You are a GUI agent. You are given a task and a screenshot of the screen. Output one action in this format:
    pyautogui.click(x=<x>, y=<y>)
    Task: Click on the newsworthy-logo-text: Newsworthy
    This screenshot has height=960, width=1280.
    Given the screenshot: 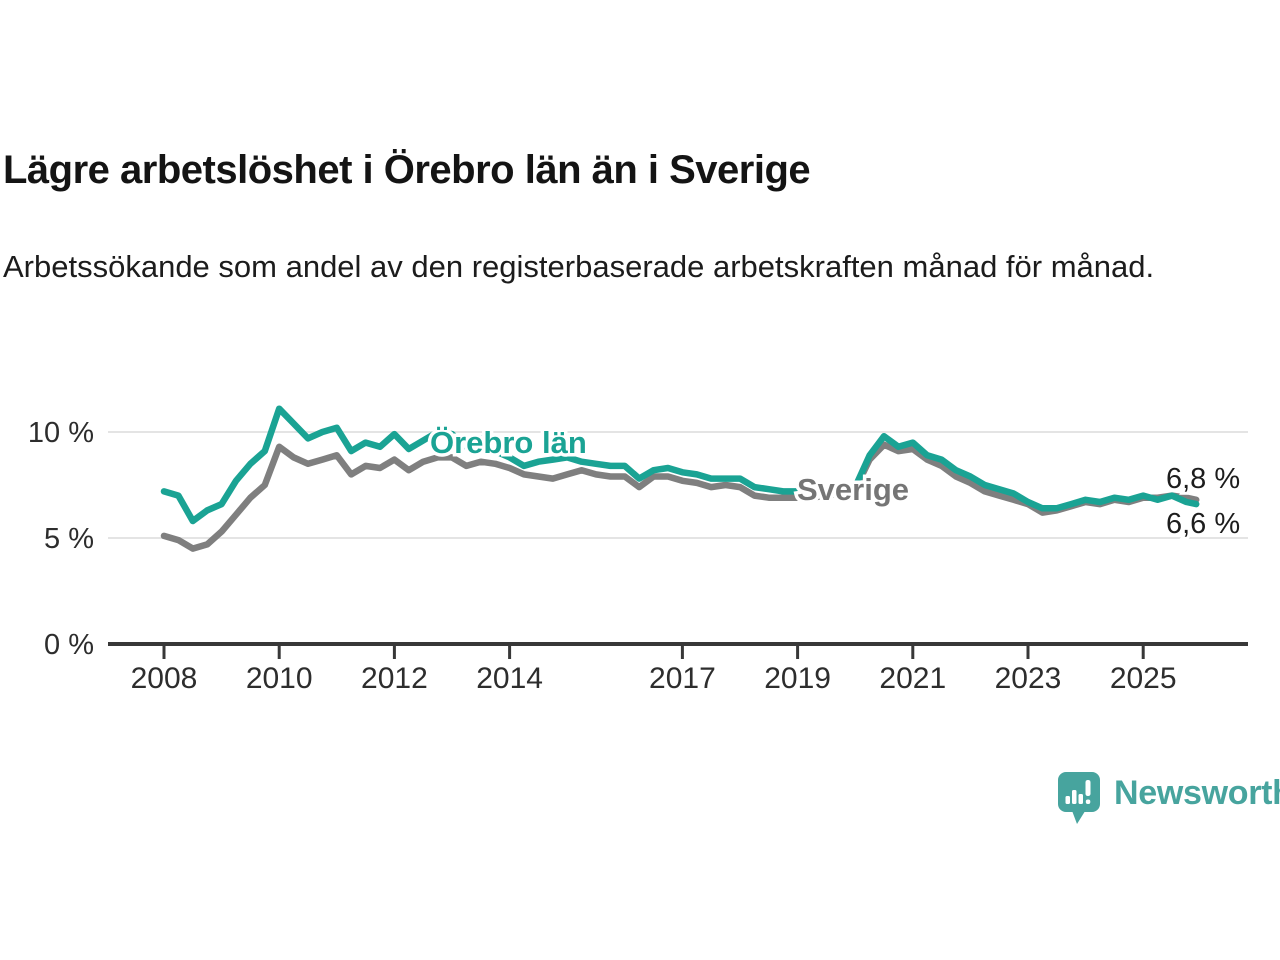 What is the action you would take?
    pyautogui.click(x=1197, y=793)
    